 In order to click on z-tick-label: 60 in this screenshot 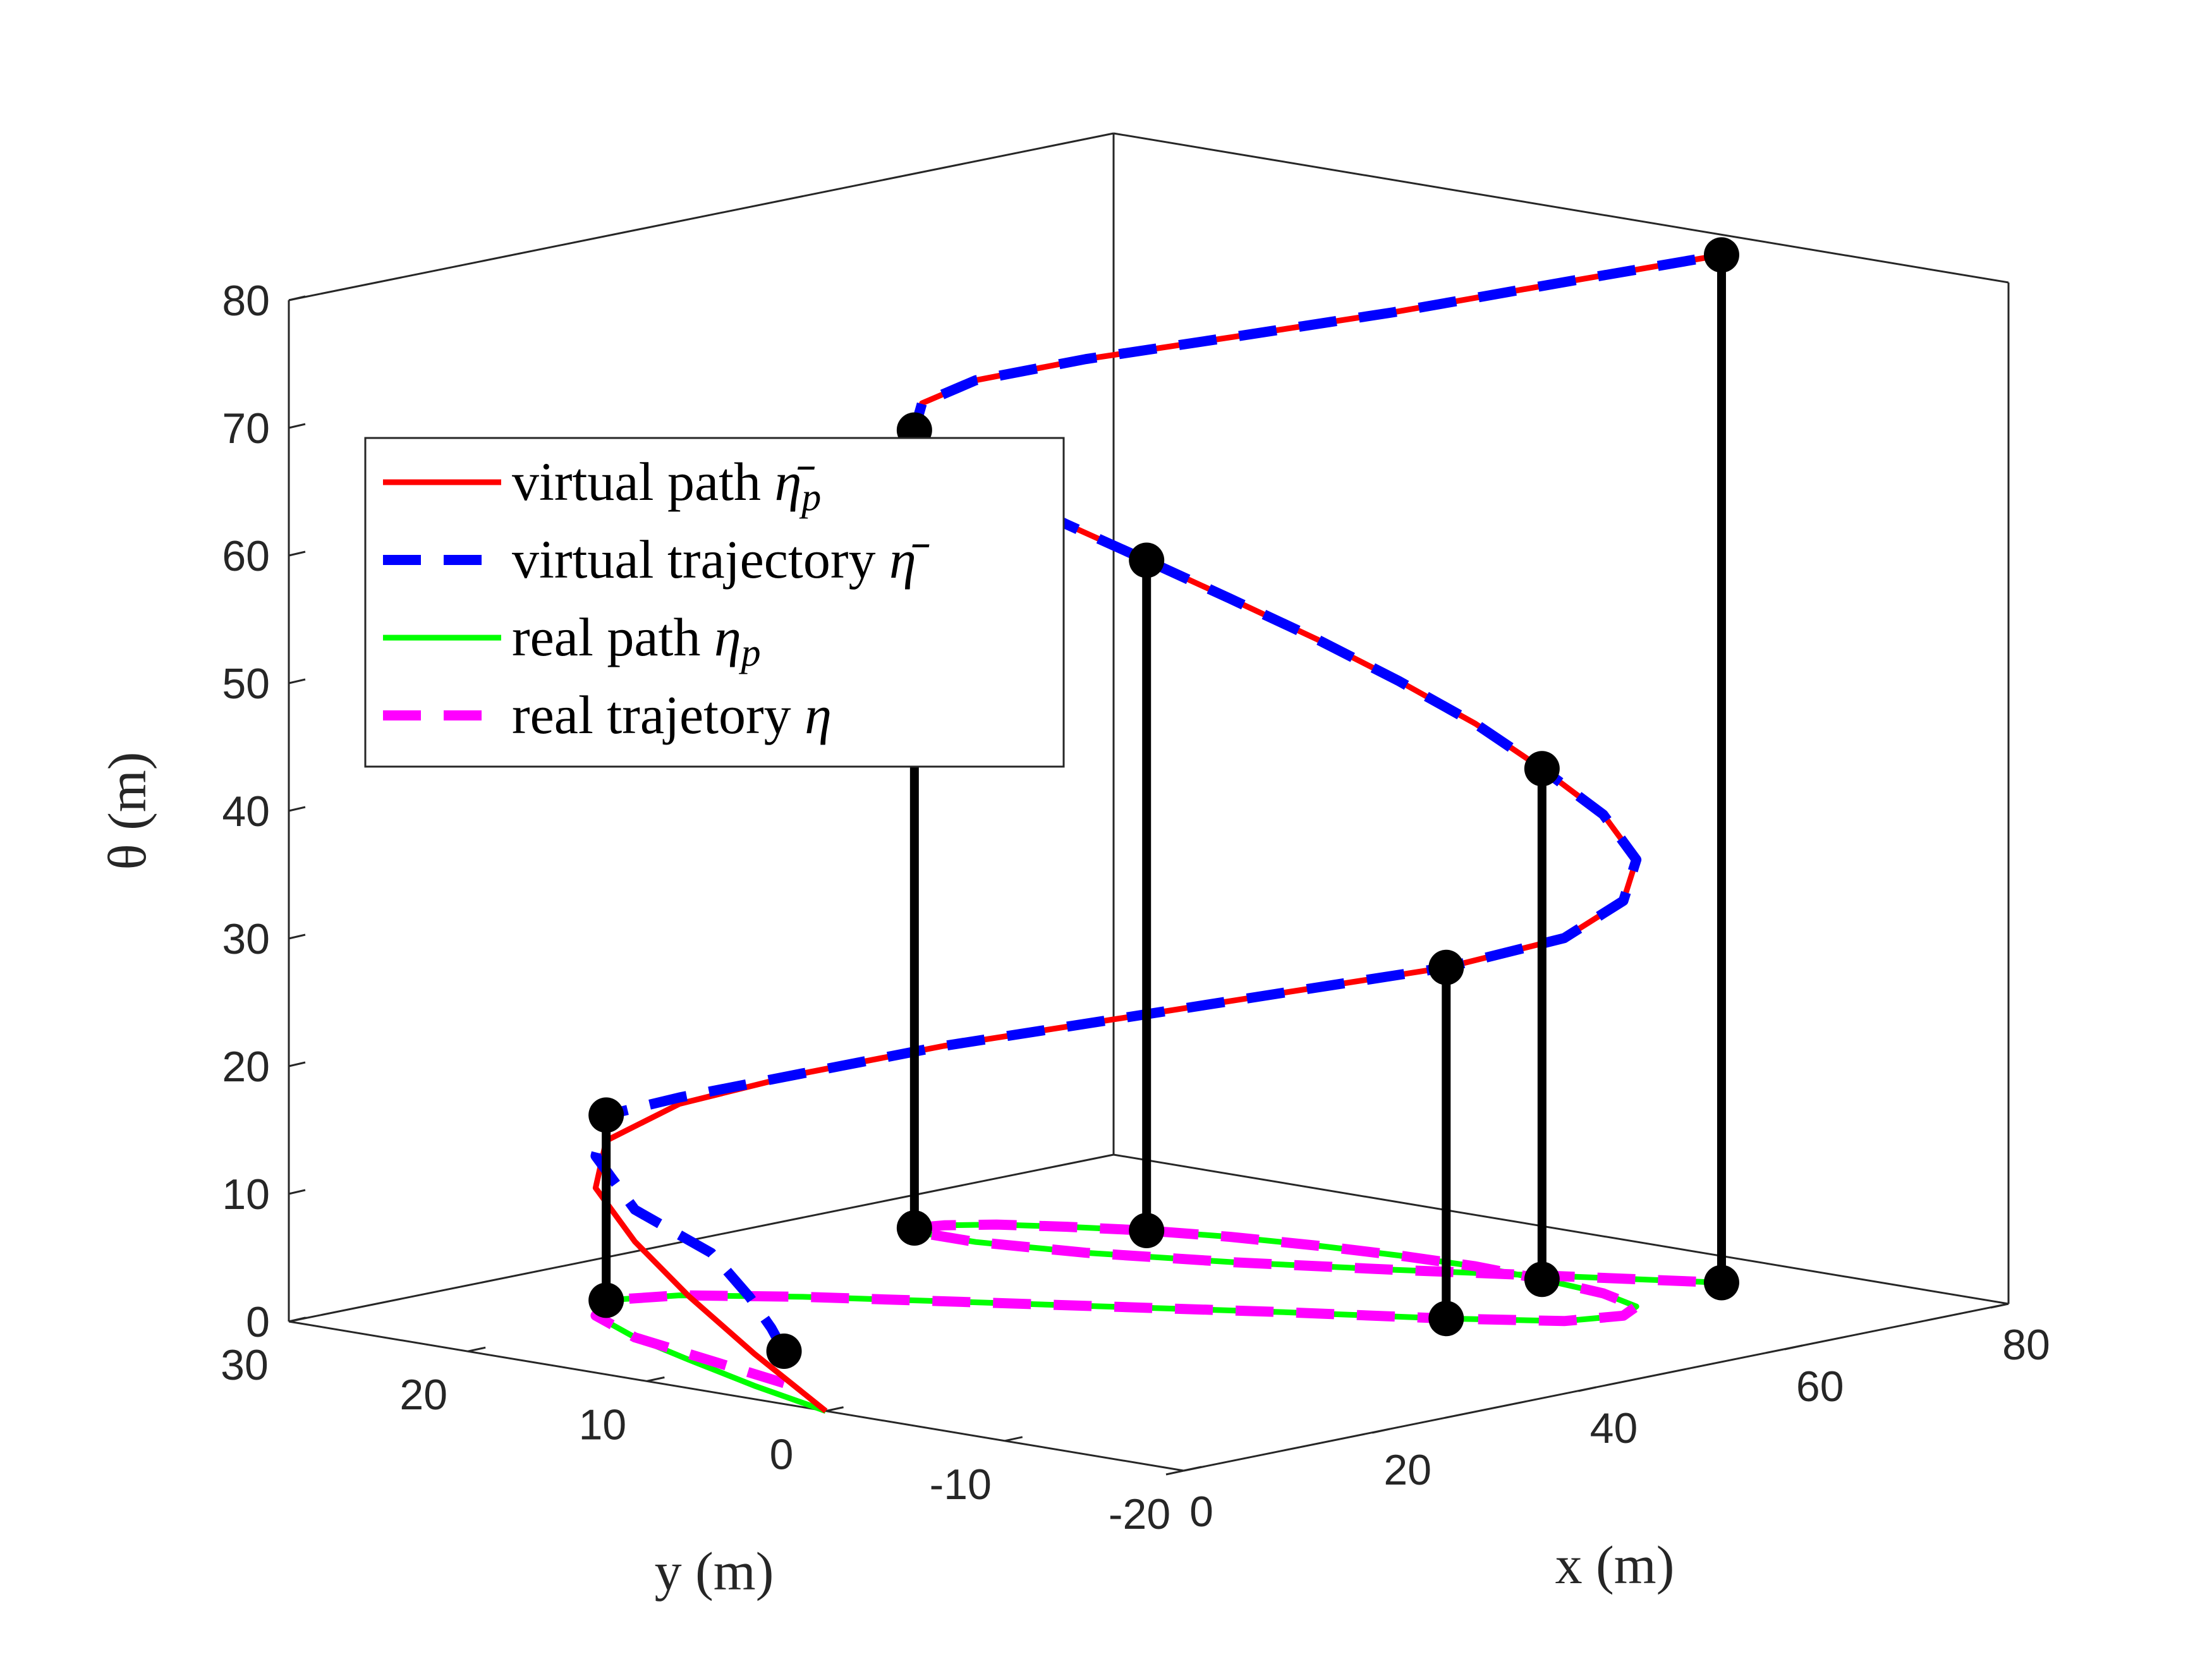, I will do `click(246, 556)`.